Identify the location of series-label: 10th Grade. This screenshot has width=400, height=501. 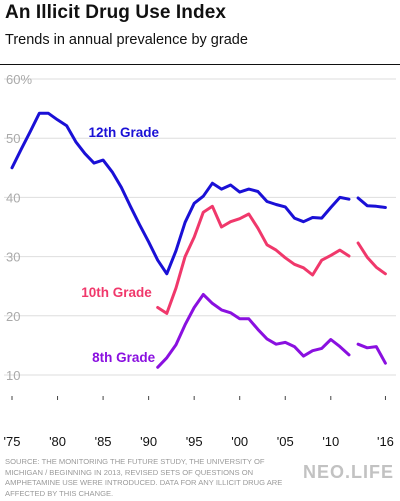
(116, 292).